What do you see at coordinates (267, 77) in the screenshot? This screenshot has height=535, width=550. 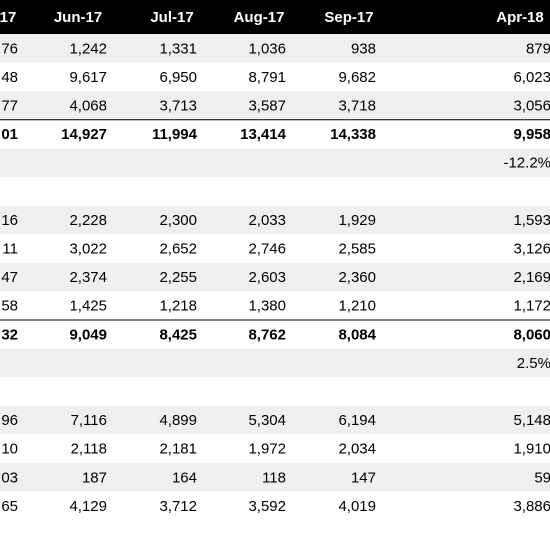 I see `cell: 8,791` at bounding box center [267, 77].